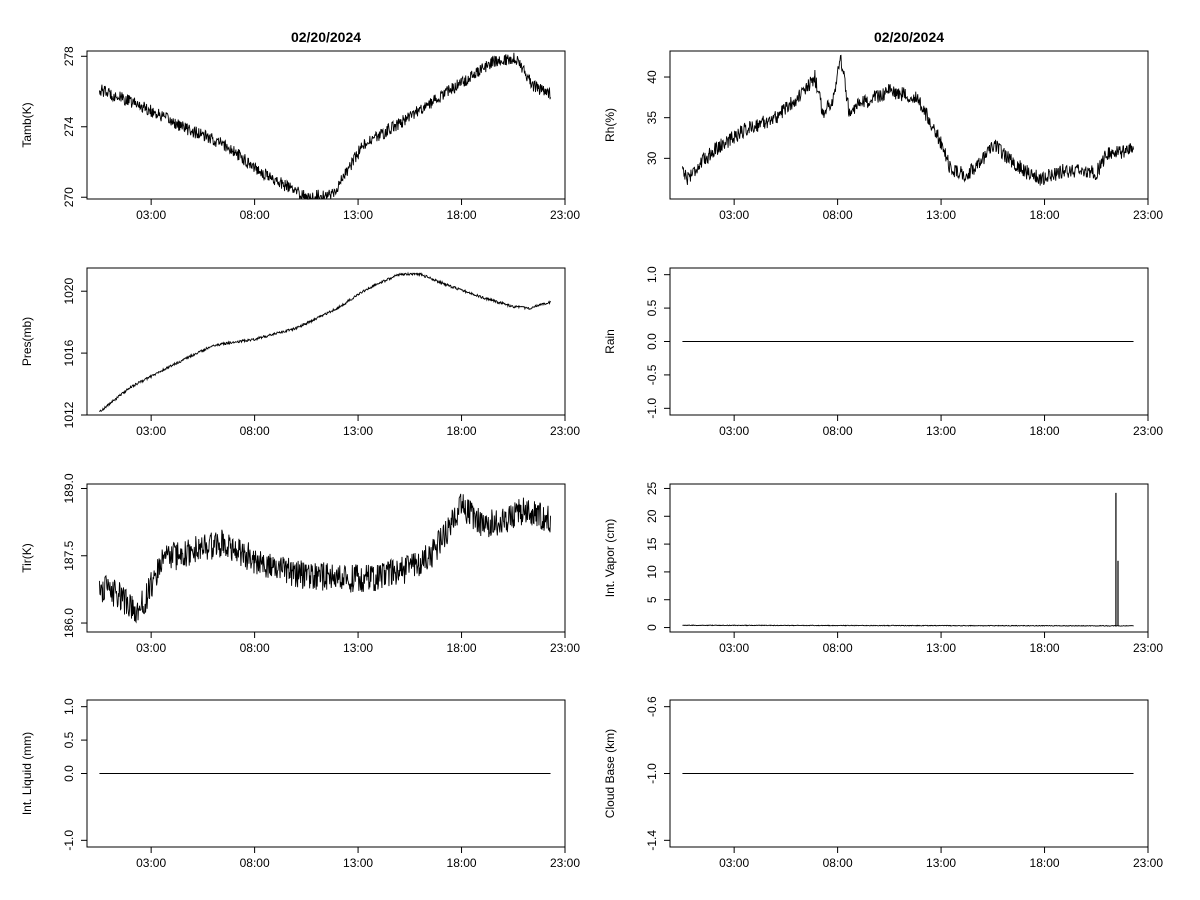 This screenshot has height=900, width=1200. Describe the element at coordinates (69, 555) in the screenshot. I see `y-tick-label: 187.5` at that location.